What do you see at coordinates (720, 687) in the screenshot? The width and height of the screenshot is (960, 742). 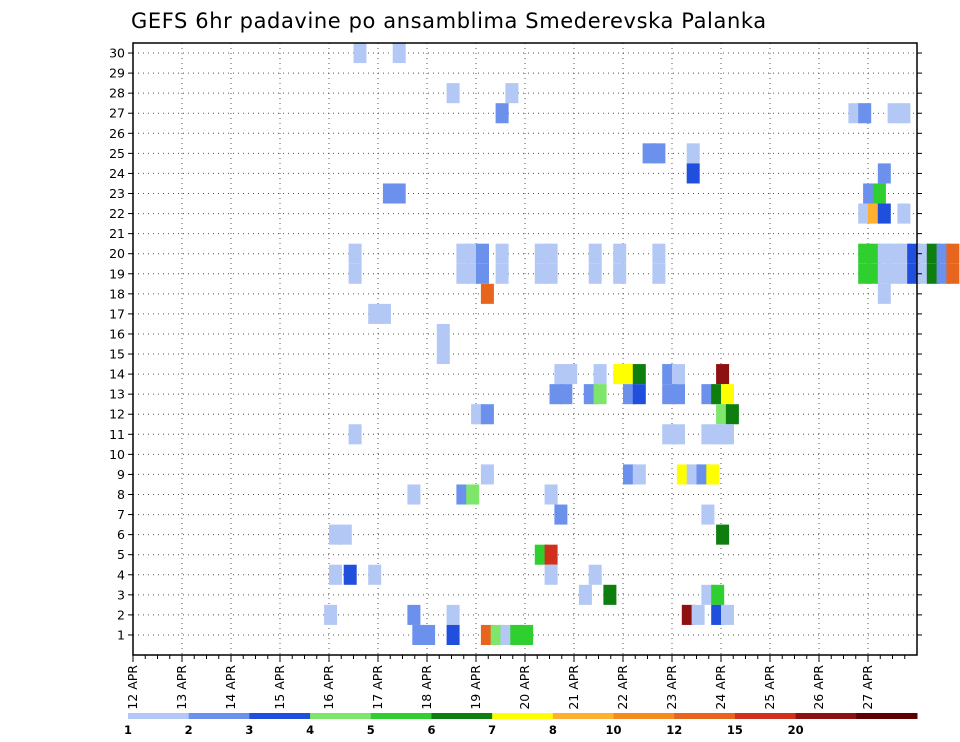 I see `x-tick-label: 24 APR` at bounding box center [720, 687].